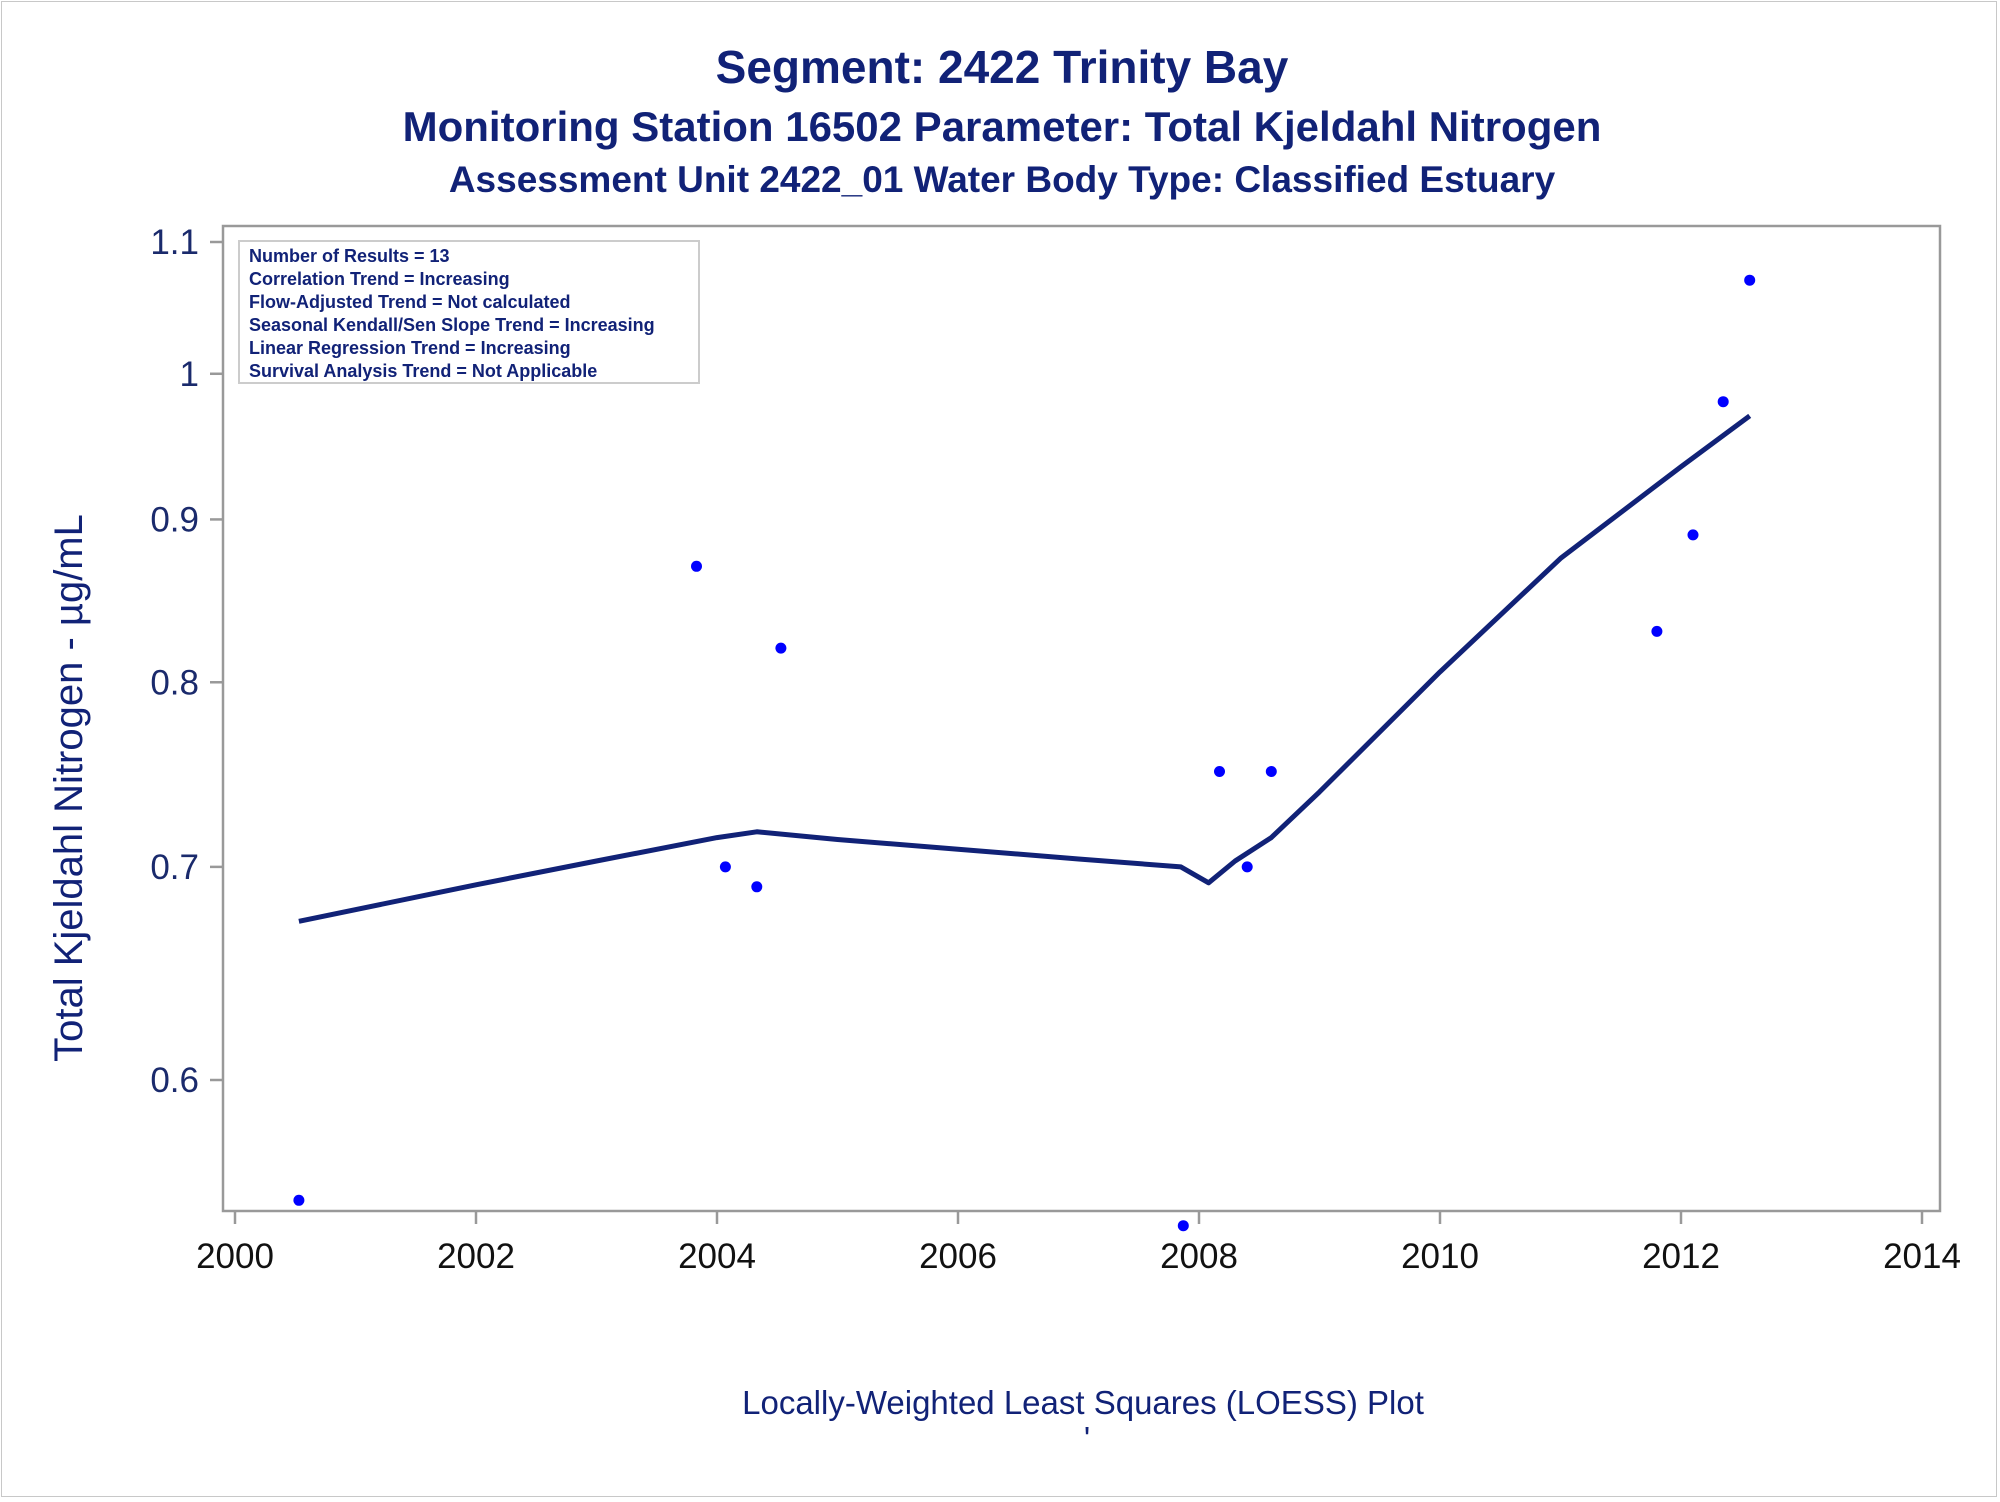 The width and height of the screenshot is (2000, 1502). I want to click on stats-box-border, so click(469, 312).